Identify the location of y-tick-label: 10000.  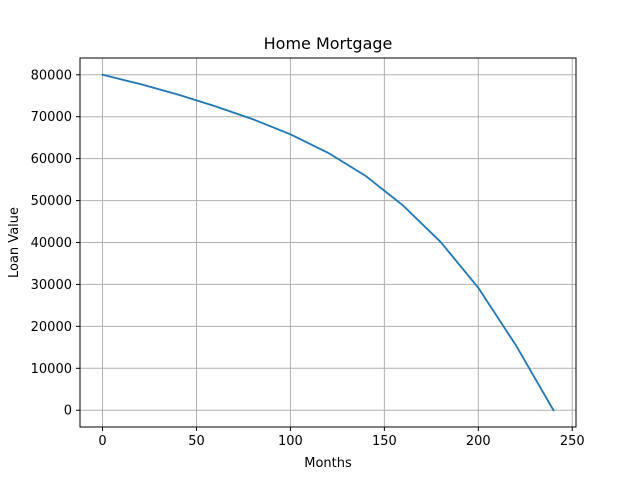
(51, 369).